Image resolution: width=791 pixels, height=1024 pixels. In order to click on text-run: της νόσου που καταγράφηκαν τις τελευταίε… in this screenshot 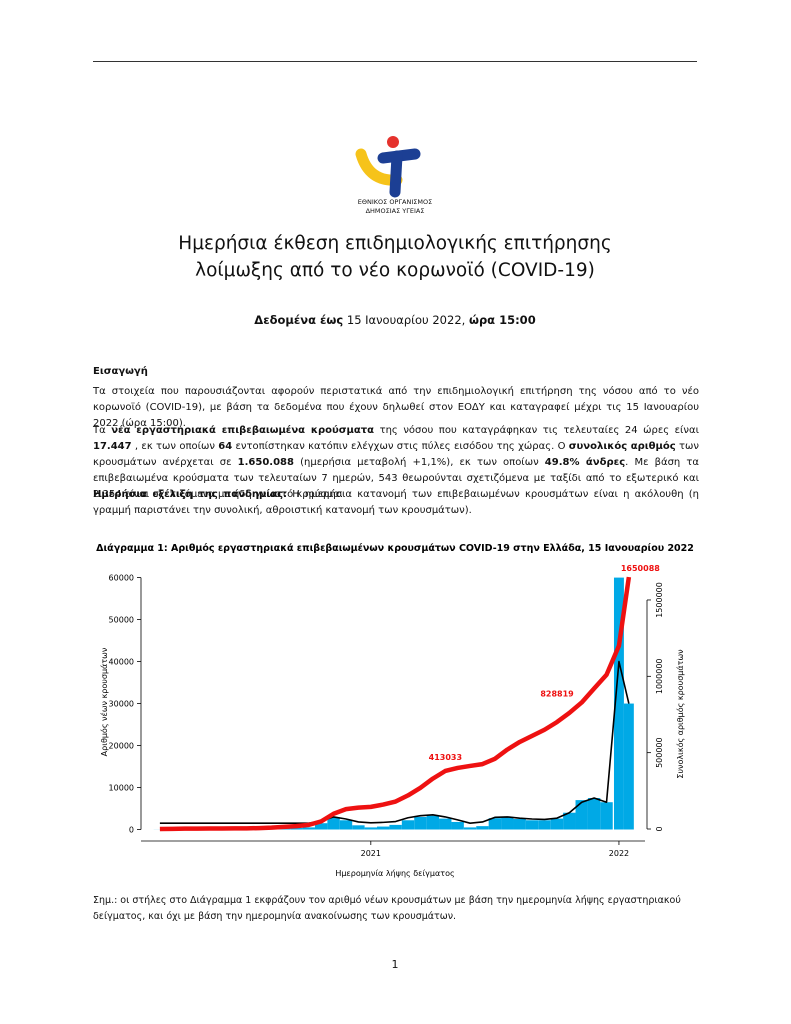, I will do `click(536, 430)`.